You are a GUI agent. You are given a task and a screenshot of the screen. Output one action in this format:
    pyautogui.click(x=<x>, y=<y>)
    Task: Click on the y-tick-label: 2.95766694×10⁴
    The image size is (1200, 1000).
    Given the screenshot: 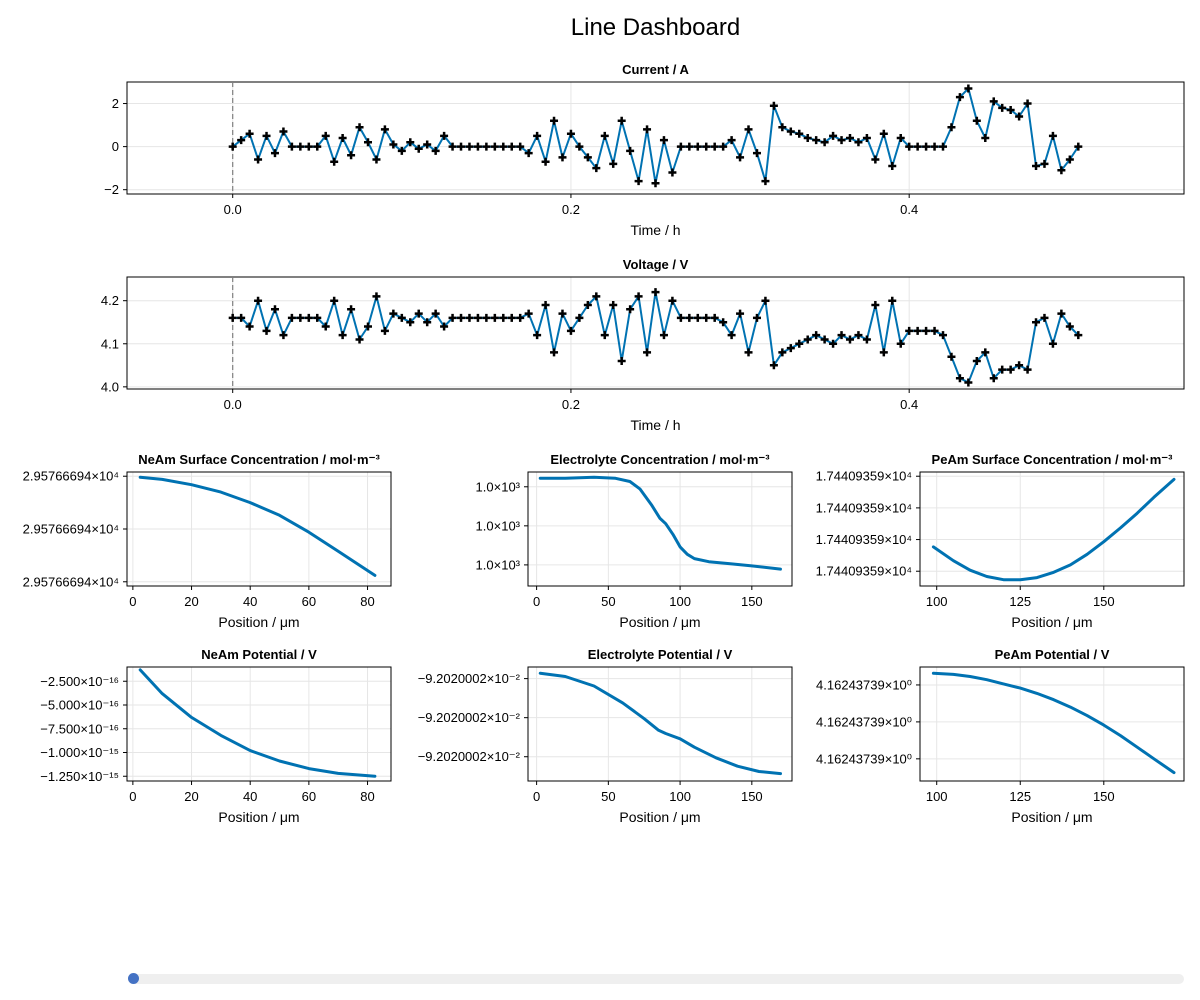 What is the action you would take?
    pyautogui.click(x=71, y=529)
    